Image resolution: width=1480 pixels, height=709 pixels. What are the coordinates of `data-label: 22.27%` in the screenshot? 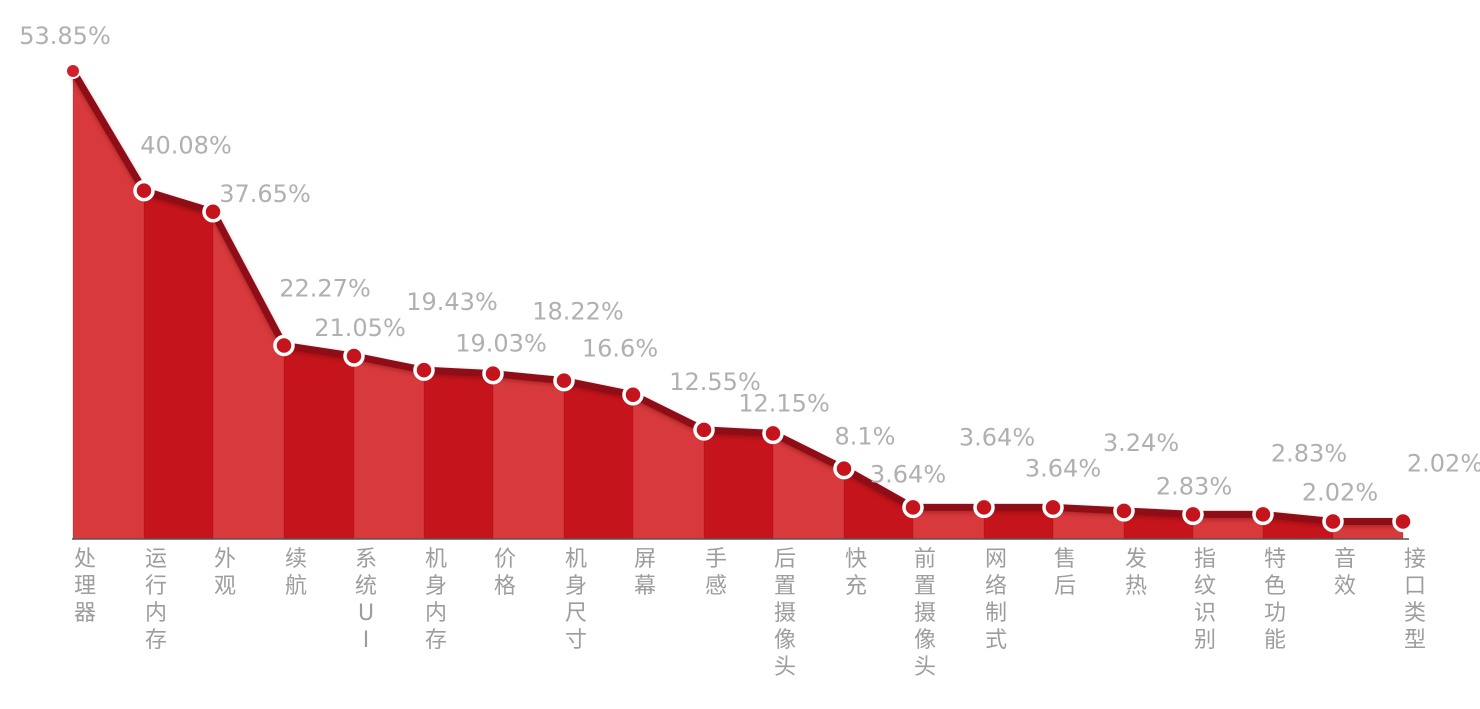 It's located at (325, 288).